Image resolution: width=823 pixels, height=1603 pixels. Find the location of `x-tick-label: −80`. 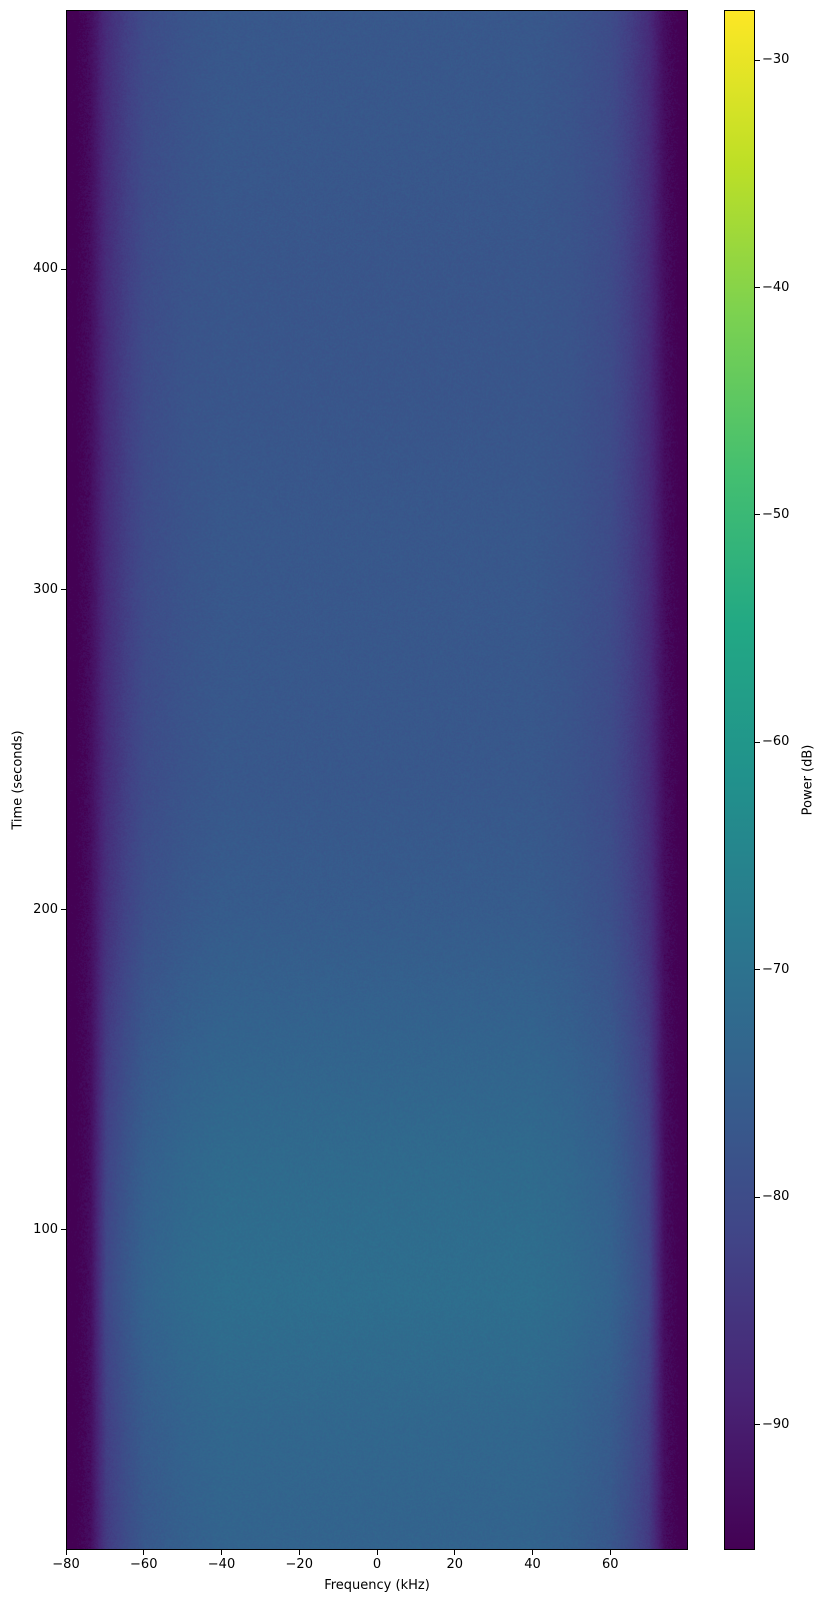

x-tick-label: −80 is located at coordinates (65, 1564).